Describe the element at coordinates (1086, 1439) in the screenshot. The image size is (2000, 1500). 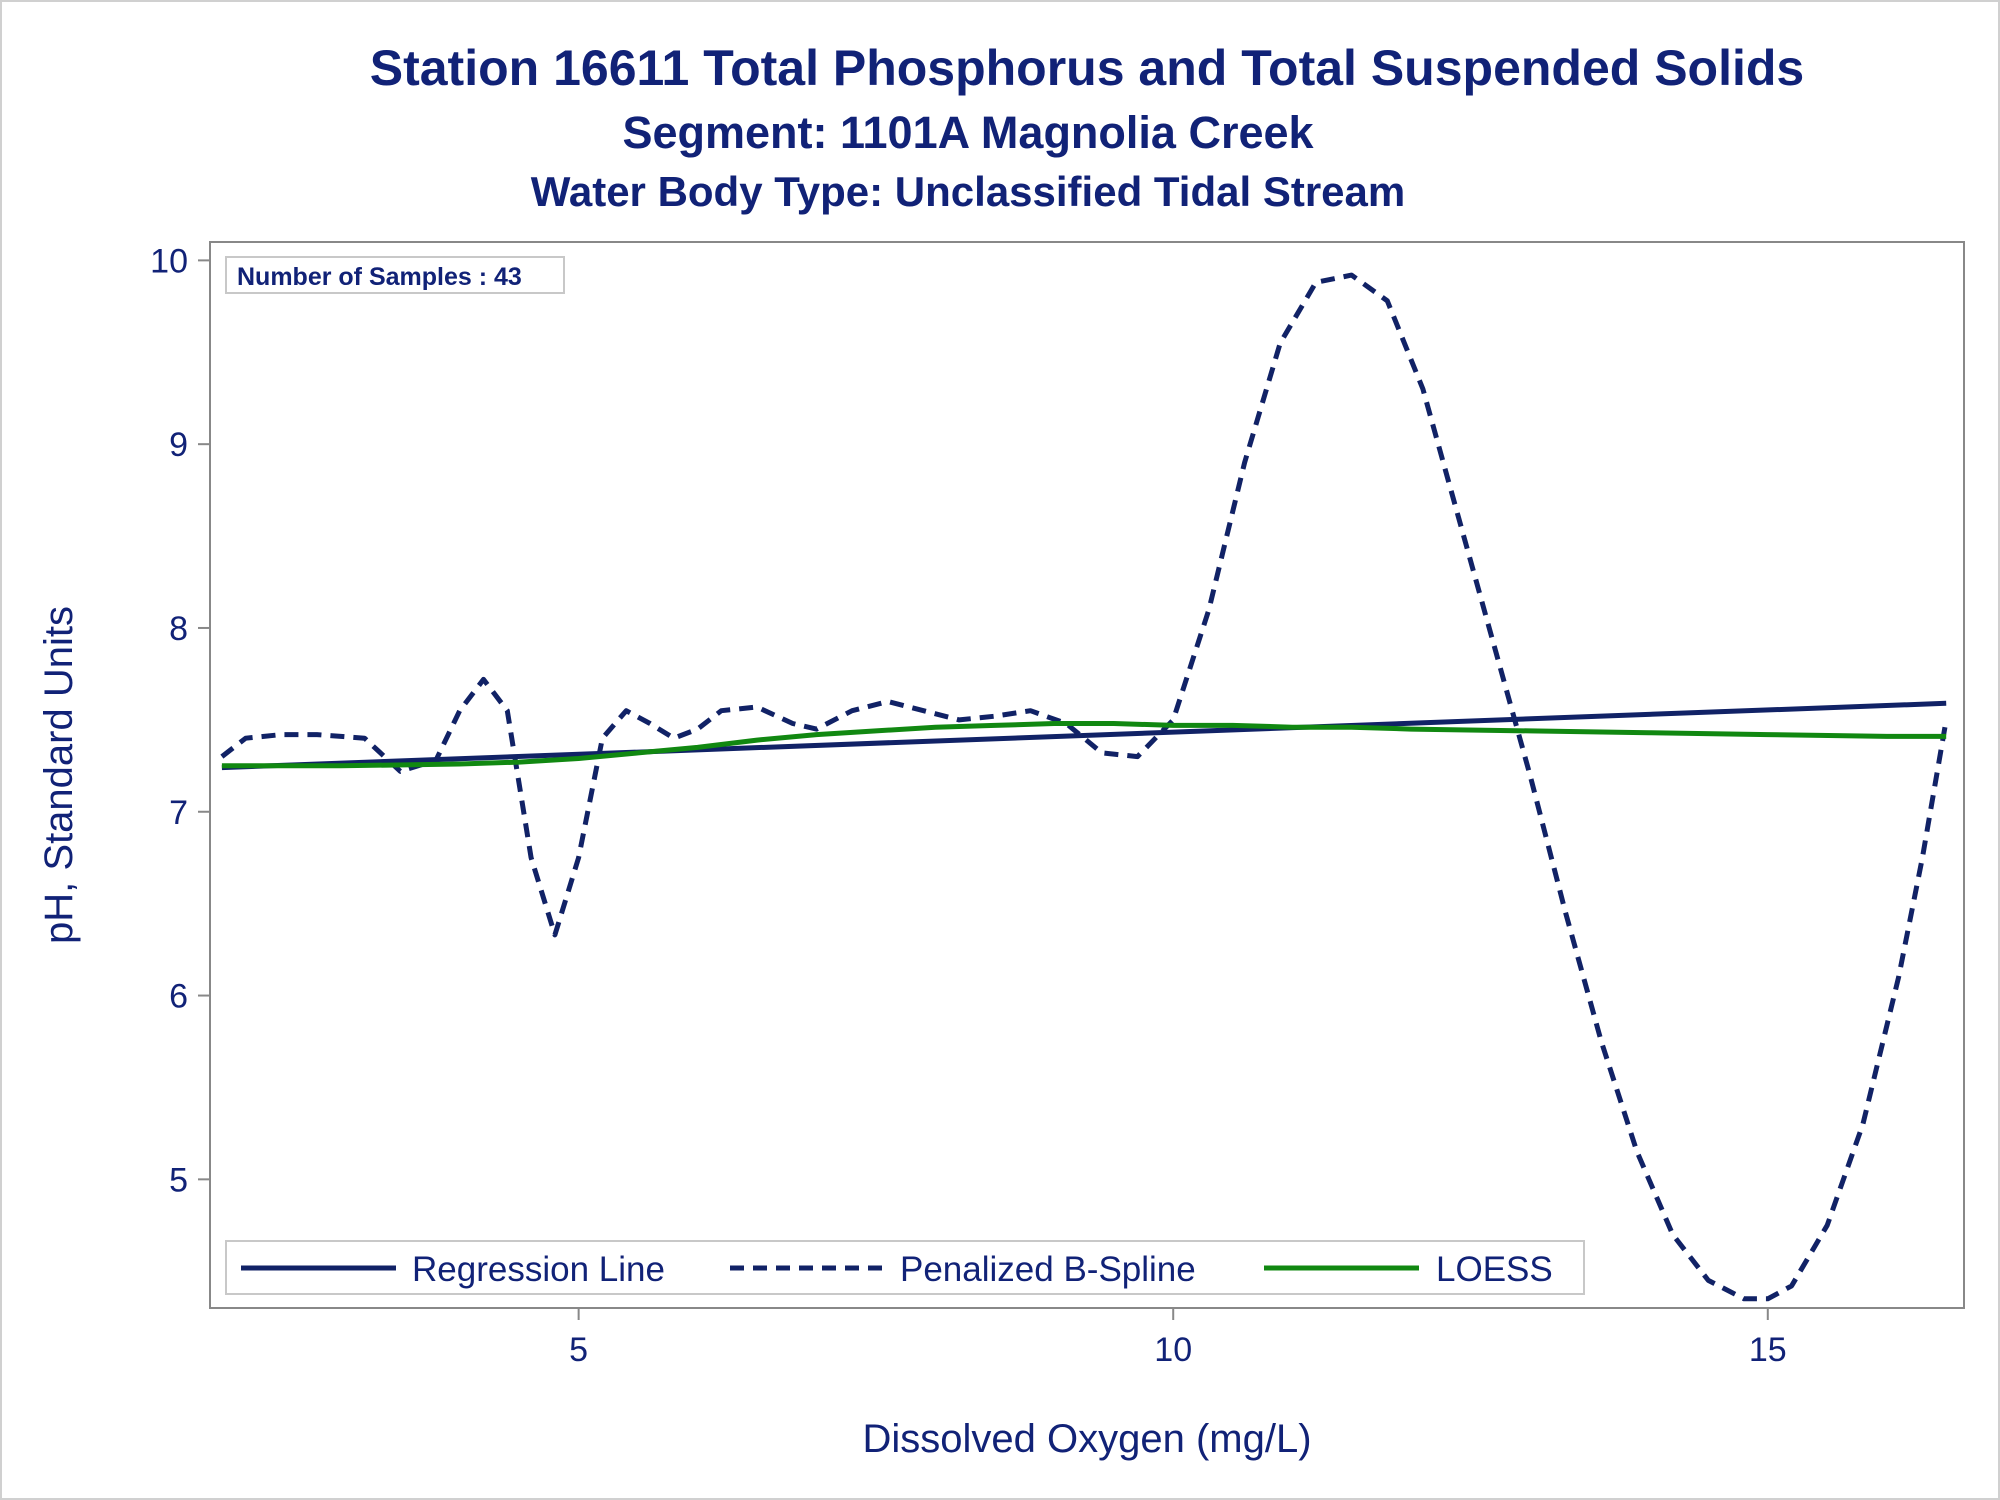
I see `x-axis-label: Dissolved Oxygen (mg/L)` at that location.